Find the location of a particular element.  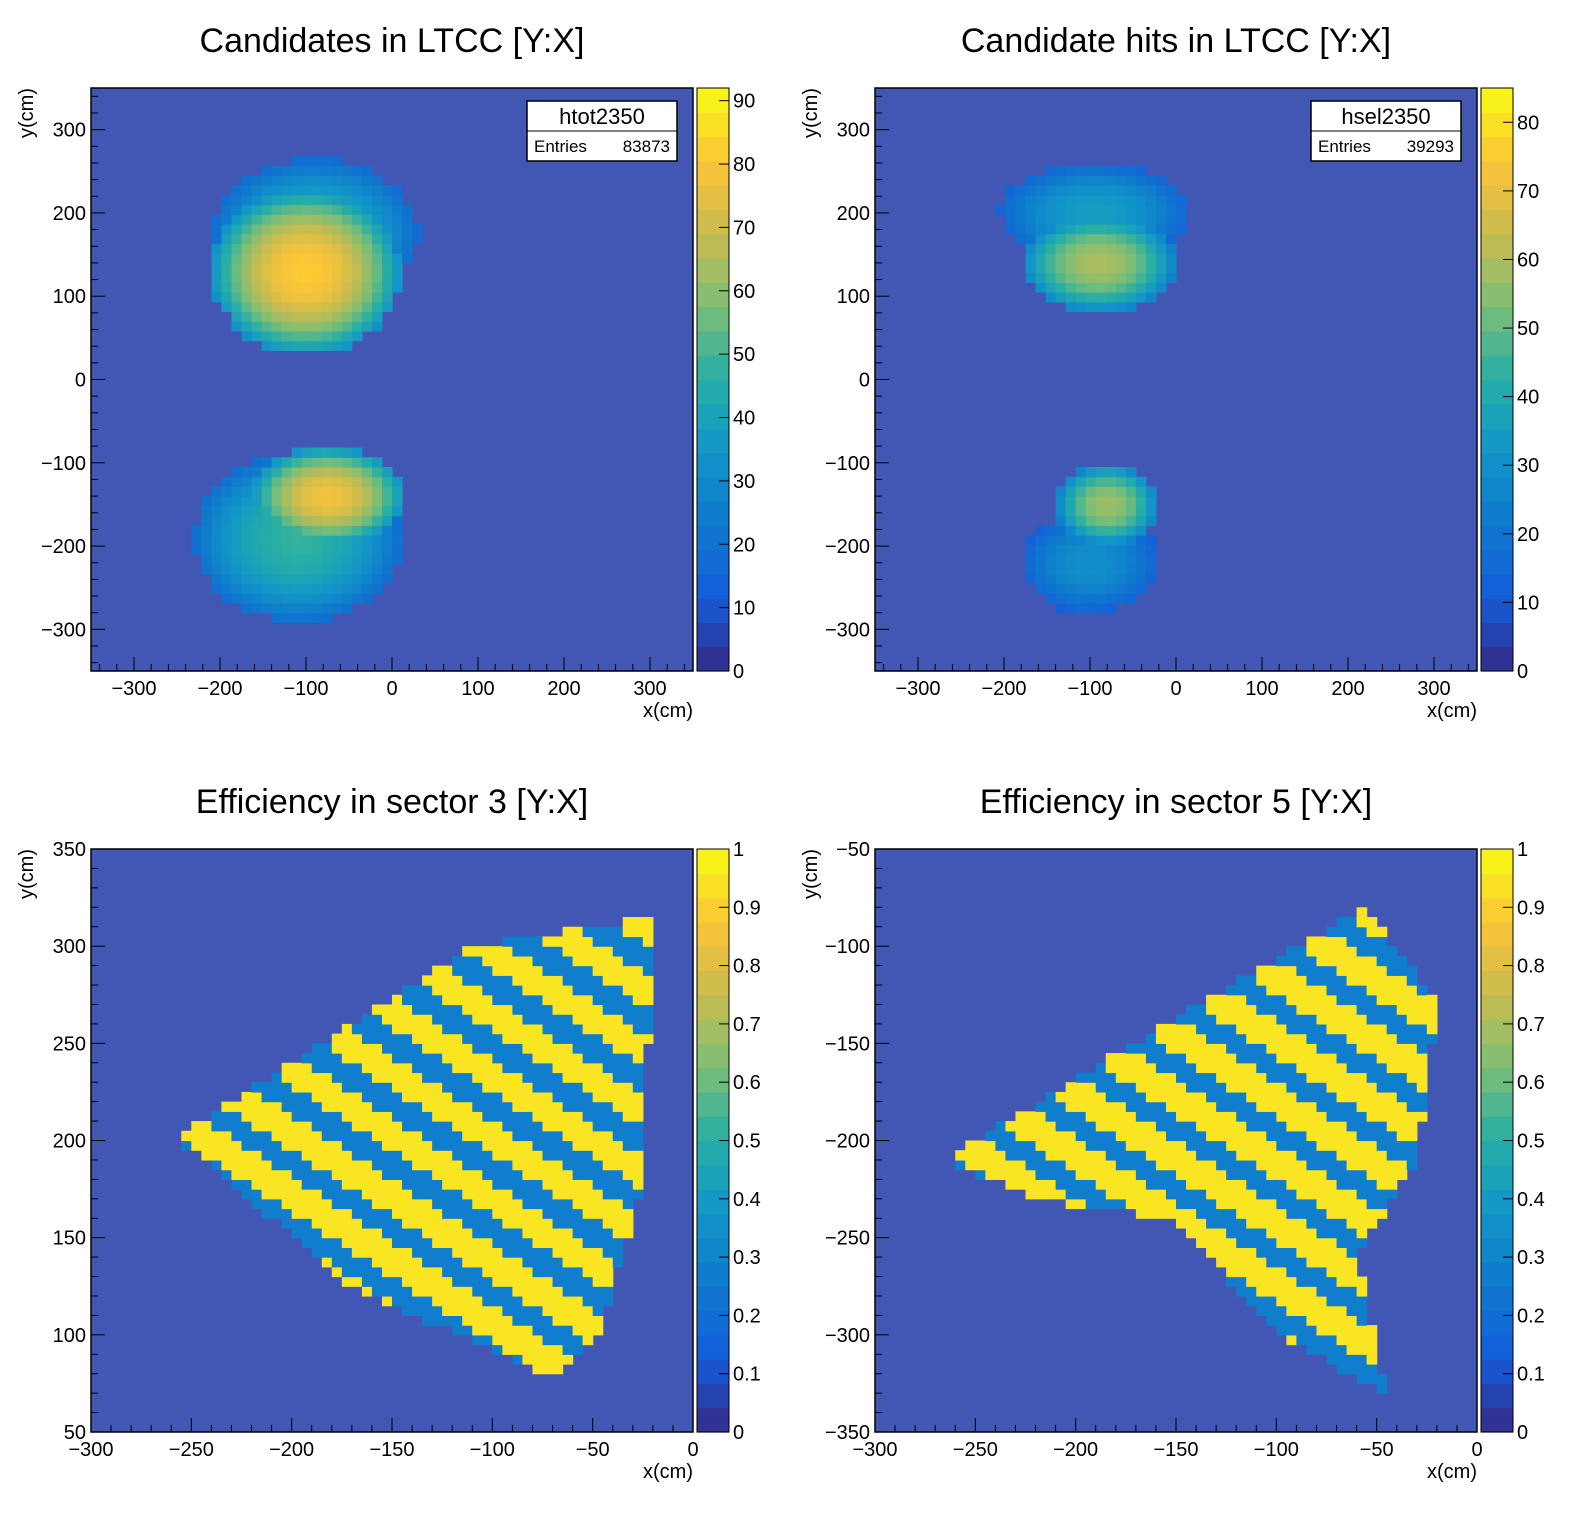

x-tick-label: −300 is located at coordinates (874, 1450).